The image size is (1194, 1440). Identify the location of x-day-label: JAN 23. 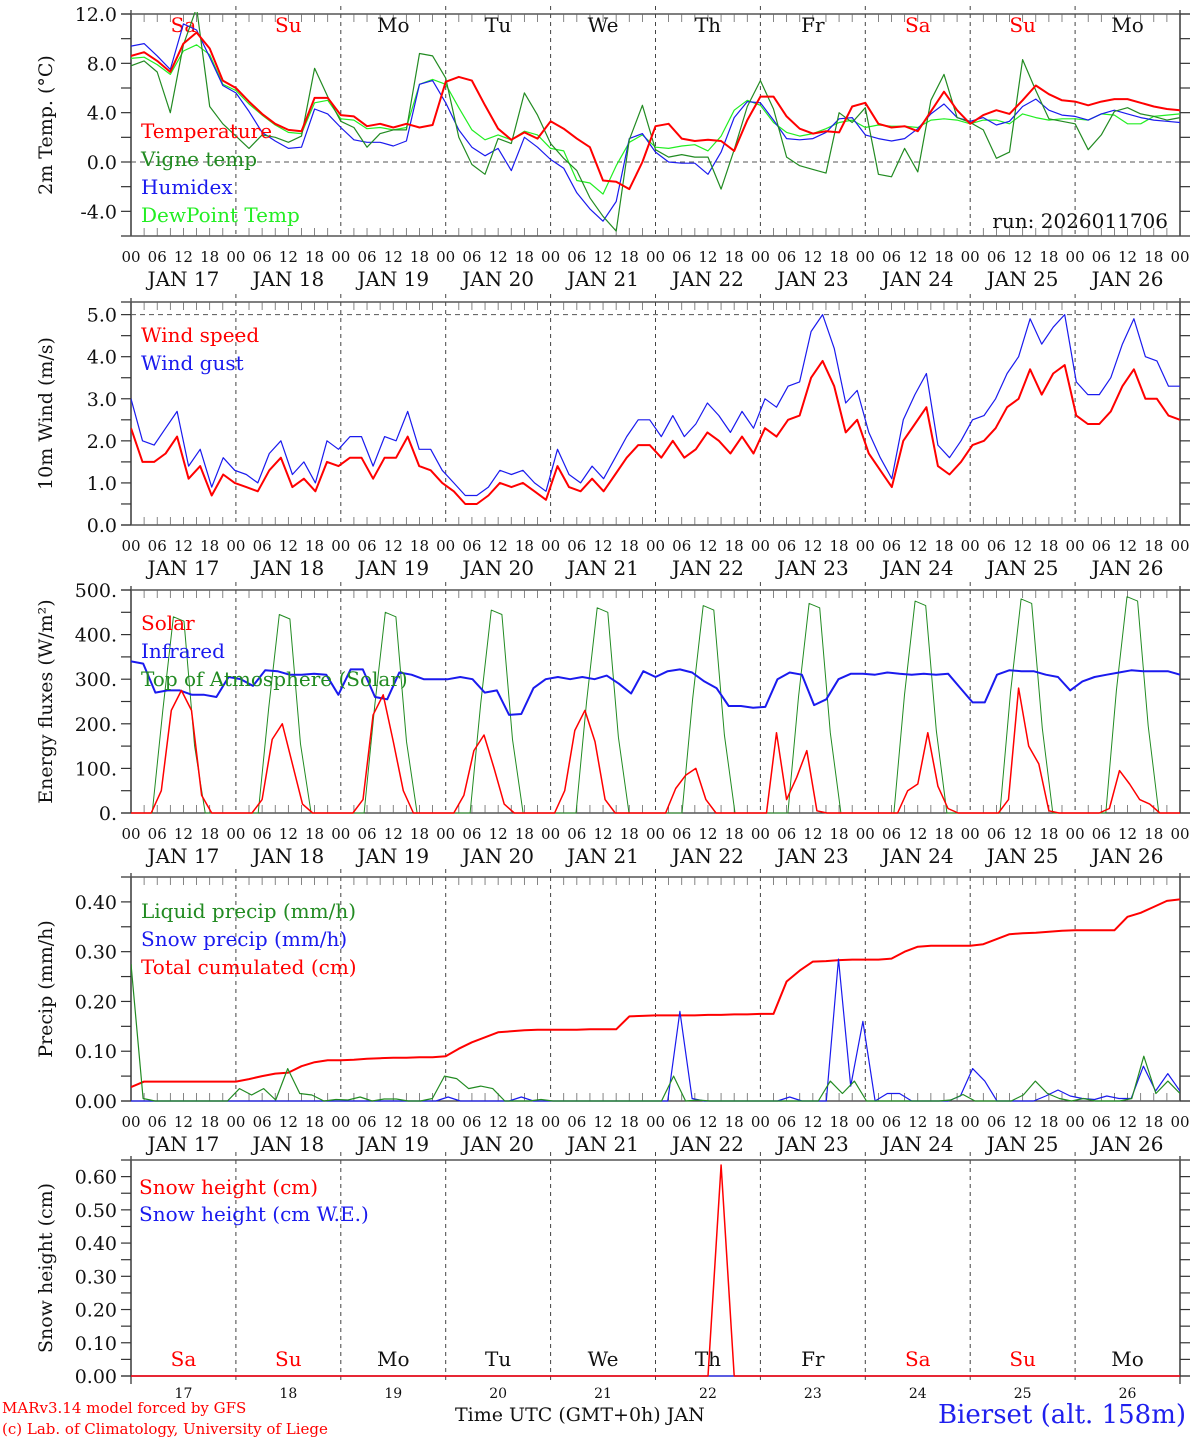
(812, 568).